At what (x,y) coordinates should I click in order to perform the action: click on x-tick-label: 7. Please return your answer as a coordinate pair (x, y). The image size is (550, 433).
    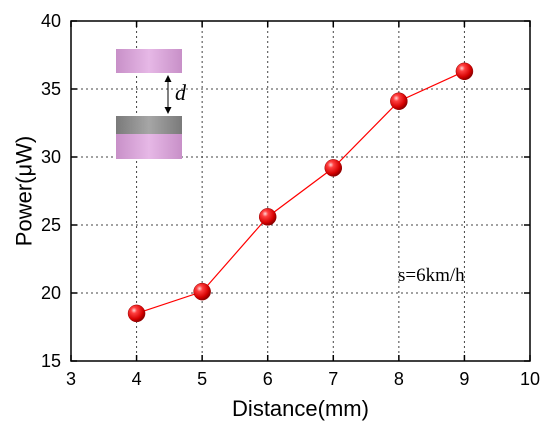
    Looking at the image, I should click on (333, 379).